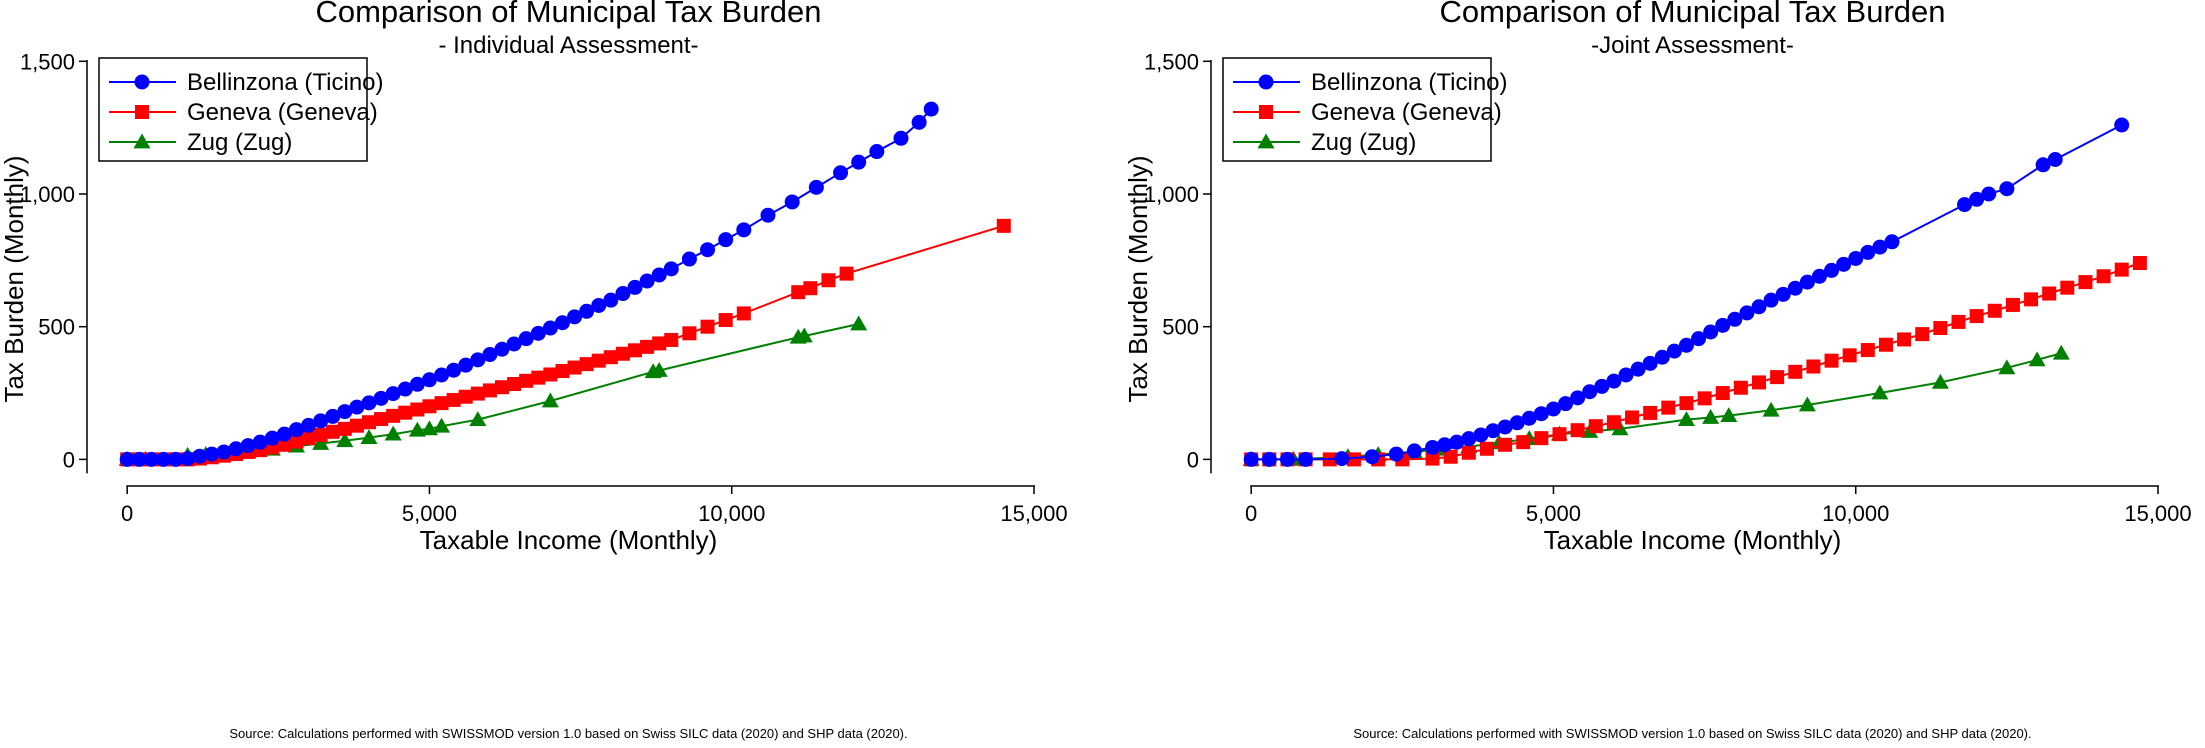 Image resolution: width=2205 pixels, height=748 pixels. Describe the element at coordinates (127, 513) in the screenshot. I see `x-tick-label: 0` at that location.